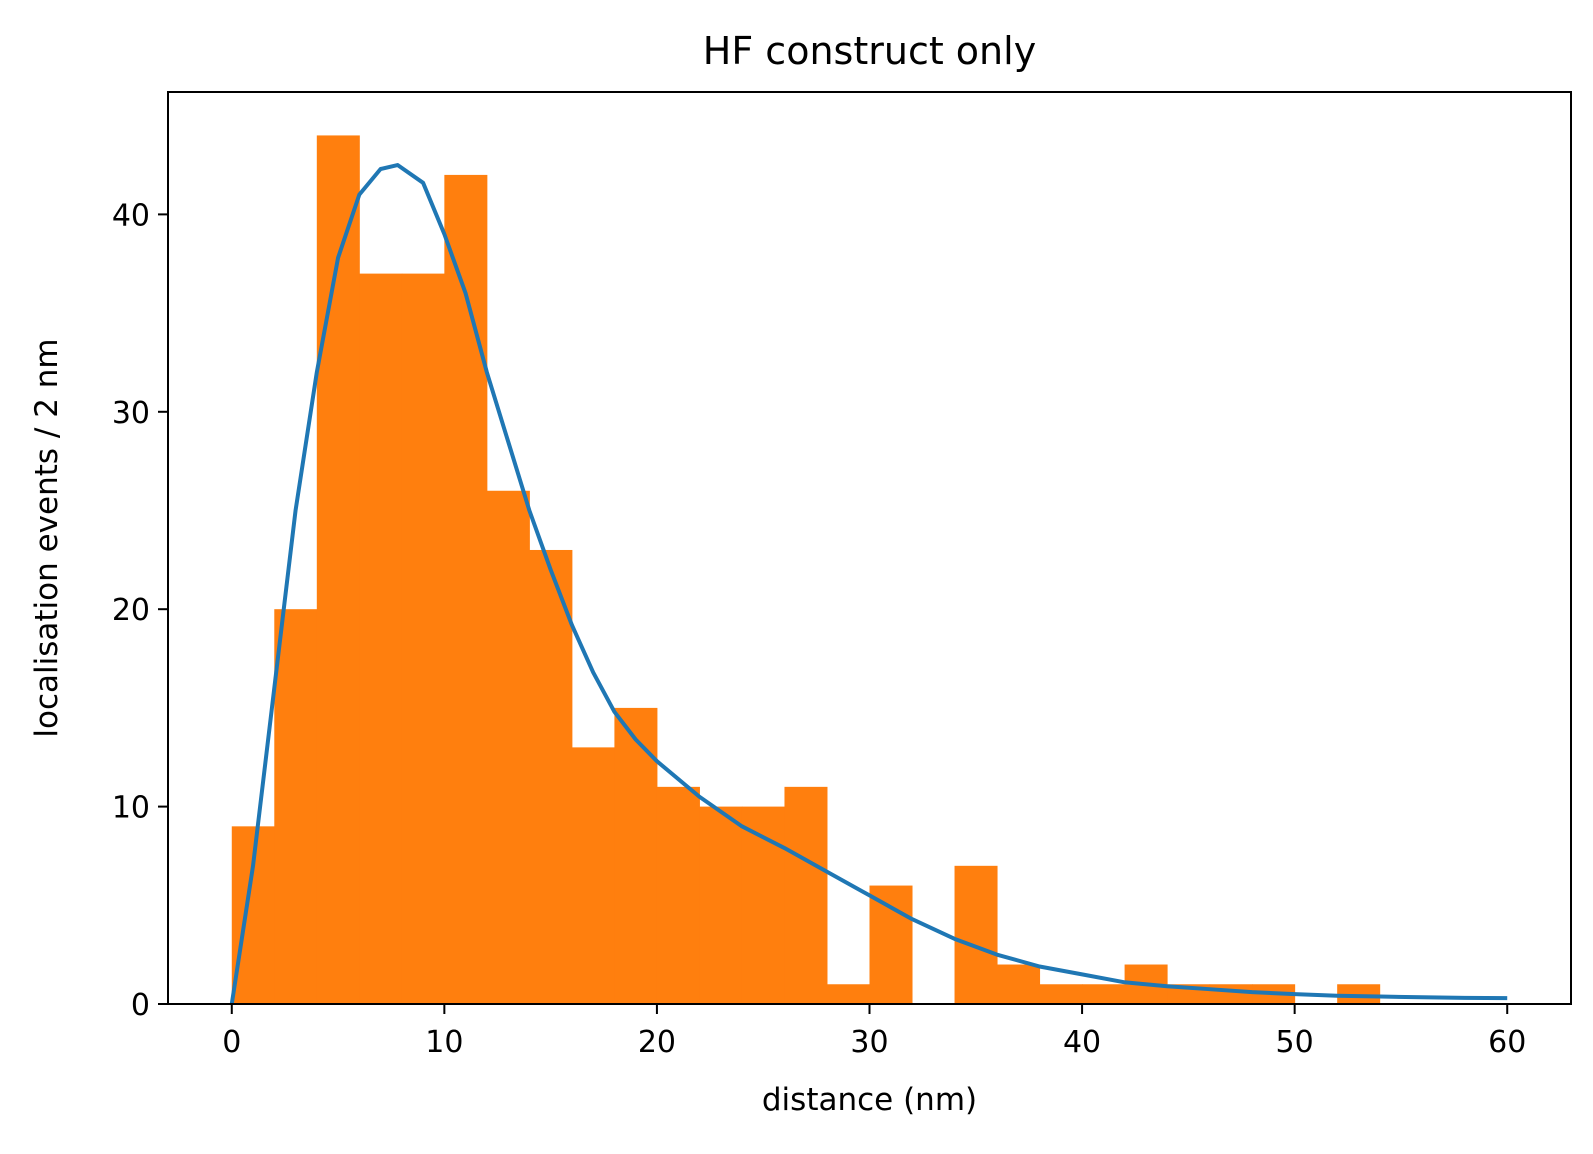 The width and height of the screenshot is (1593, 1154). What do you see at coordinates (231, 1042) in the screenshot?
I see `x-tick-label: 0` at bounding box center [231, 1042].